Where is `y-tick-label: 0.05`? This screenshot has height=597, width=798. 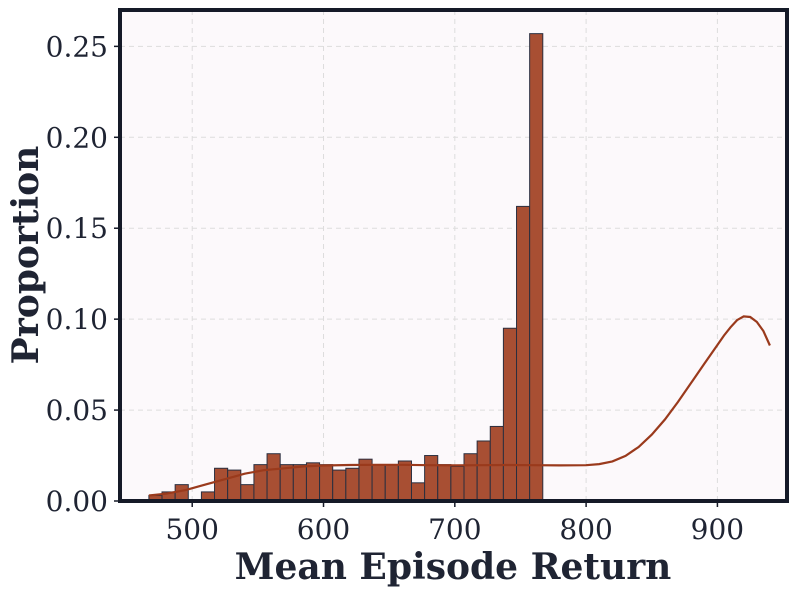
y-tick-label: 0.05 is located at coordinates (77, 410).